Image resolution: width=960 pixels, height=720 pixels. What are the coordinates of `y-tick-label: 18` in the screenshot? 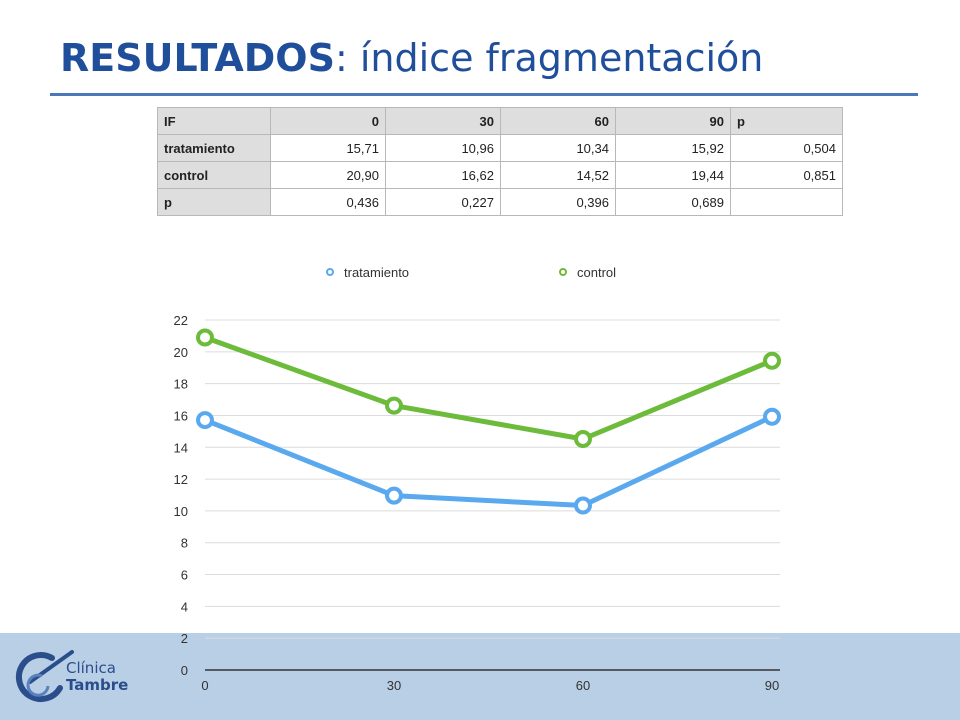 It's located at (181, 384).